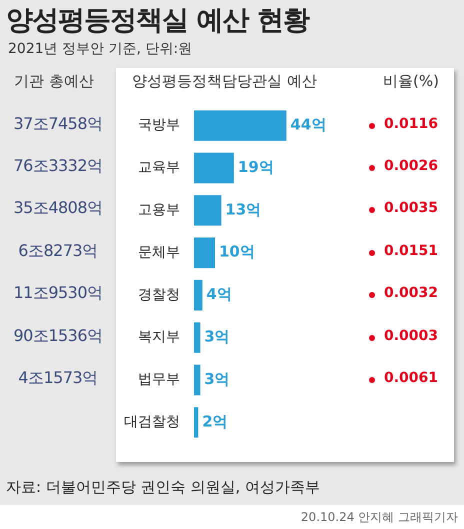  What do you see at coordinates (54, 81) in the screenshot?
I see `text: 기관 총예산` at bounding box center [54, 81].